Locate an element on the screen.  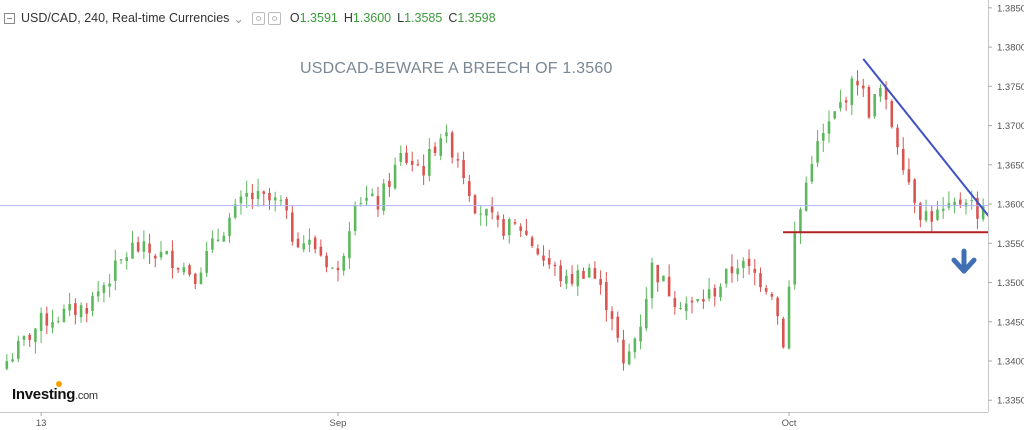
y-tick-label: 1.3500 is located at coordinates (1010, 283).